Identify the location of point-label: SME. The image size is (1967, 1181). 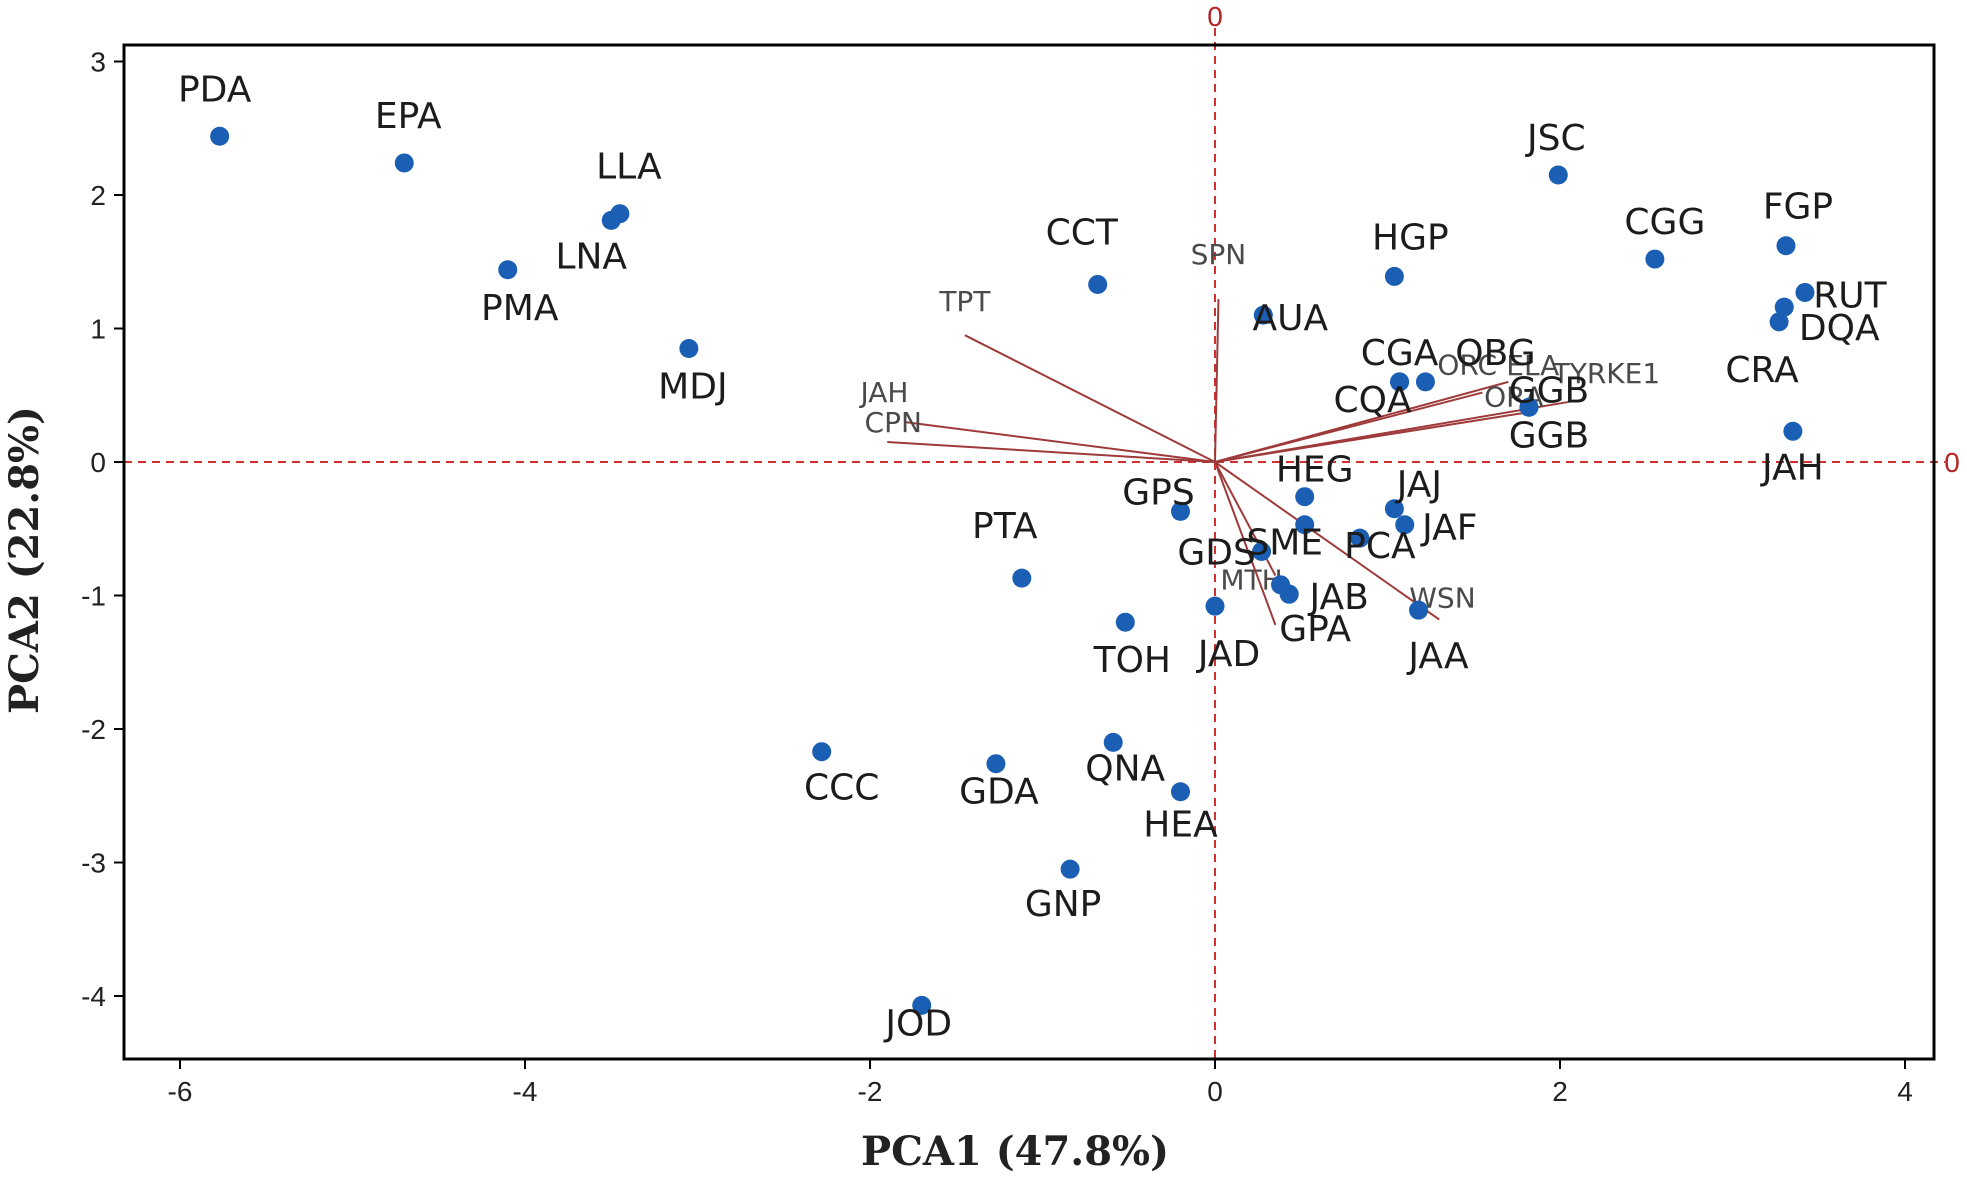
(1284, 543).